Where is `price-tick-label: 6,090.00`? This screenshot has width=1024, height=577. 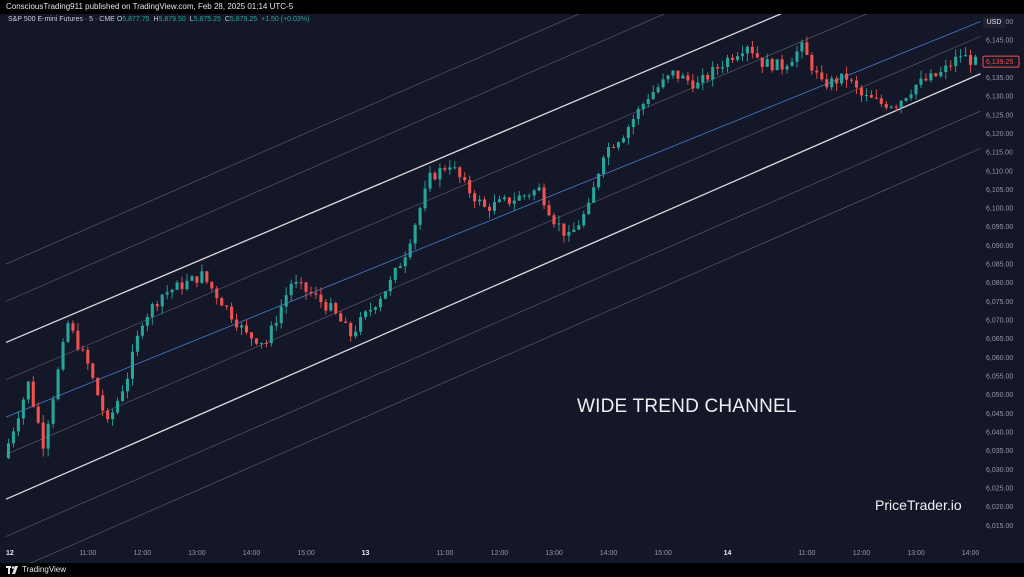
price-tick-label: 6,090.00 is located at coordinates (999, 246).